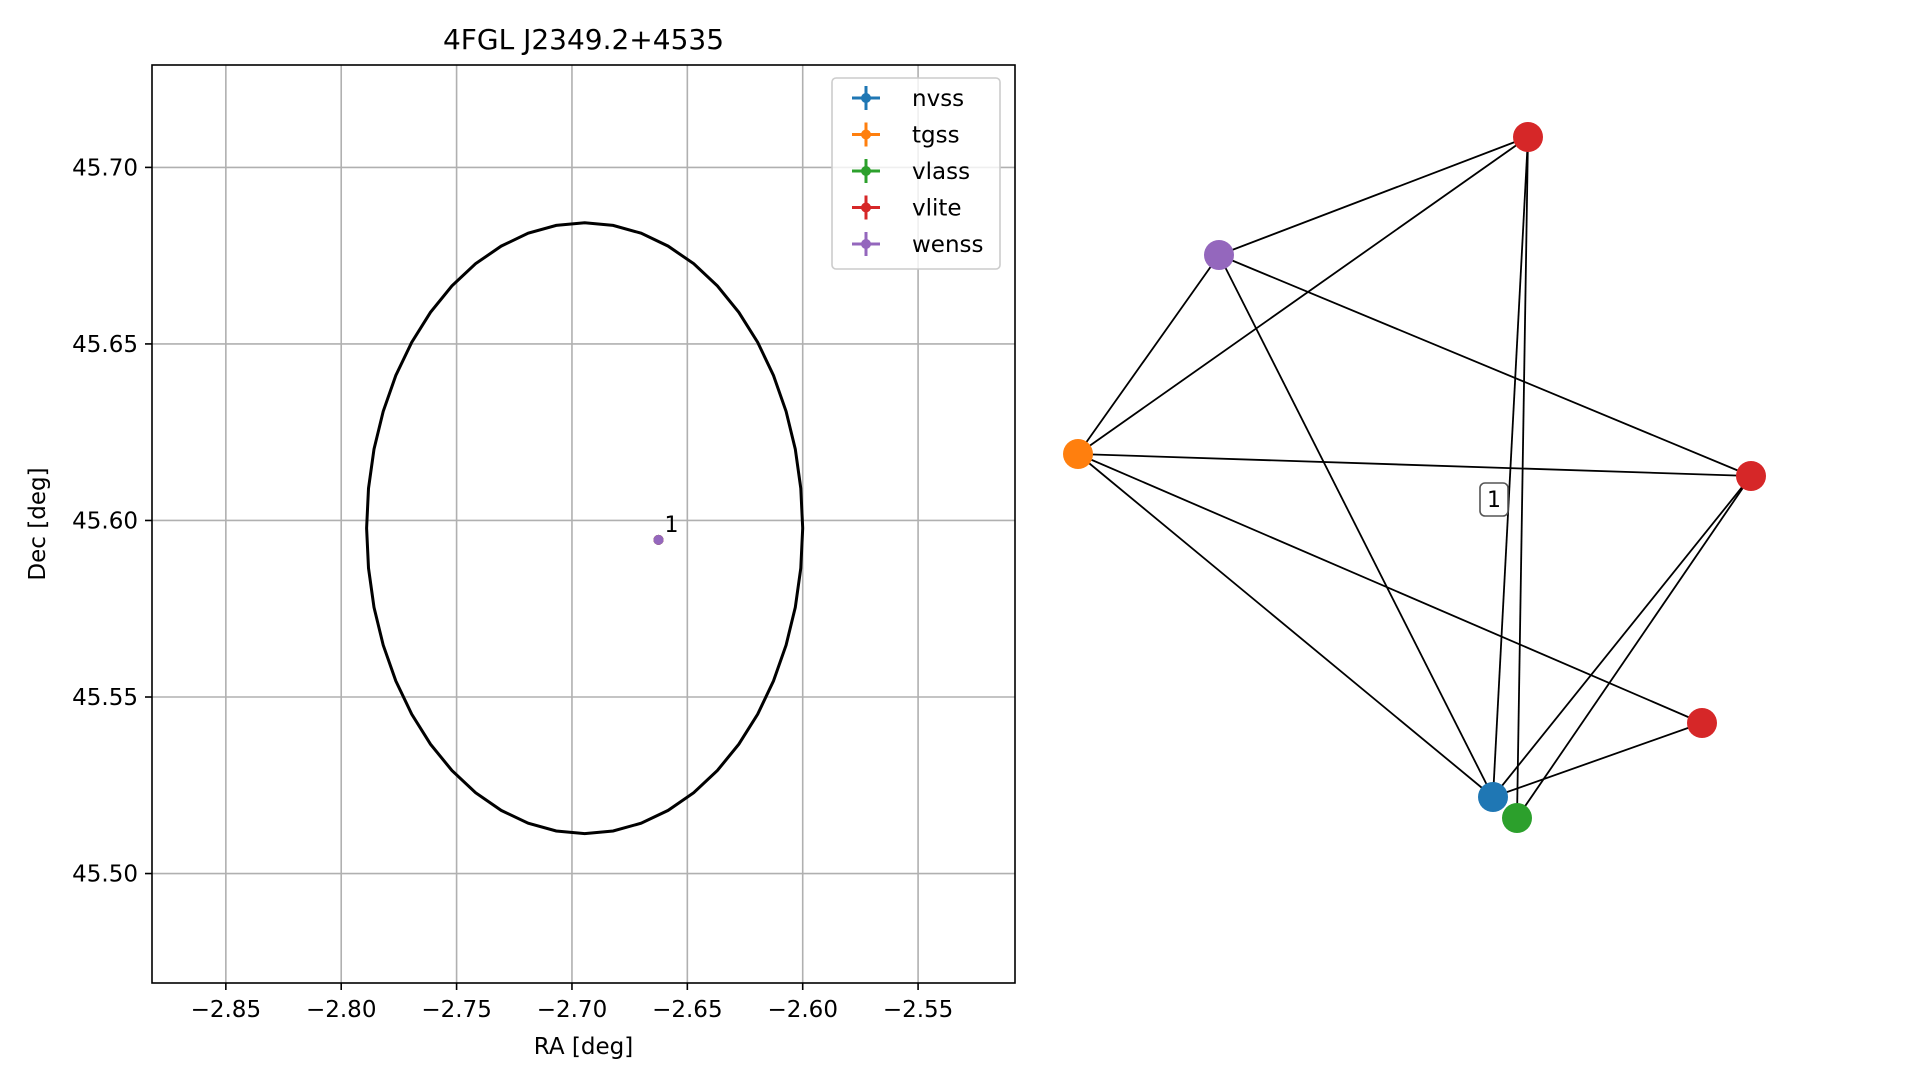 Image resolution: width=1919 pixels, height=1080 pixels. I want to click on cluster-label-box, so click(1494, 499).